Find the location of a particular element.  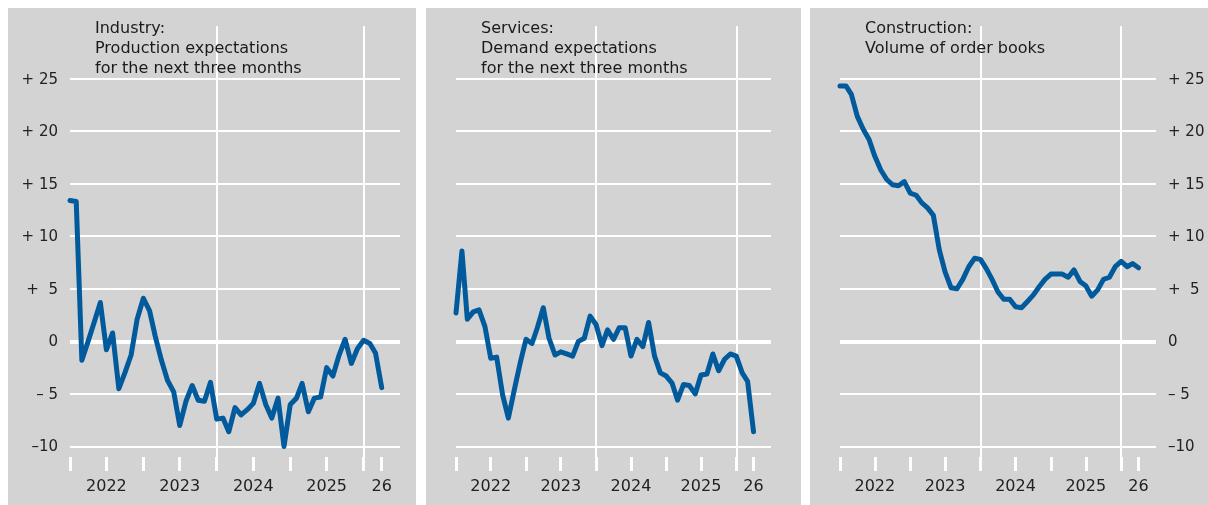

chart-title: Construction: Volume of order books is located at coordinates (955, 37).